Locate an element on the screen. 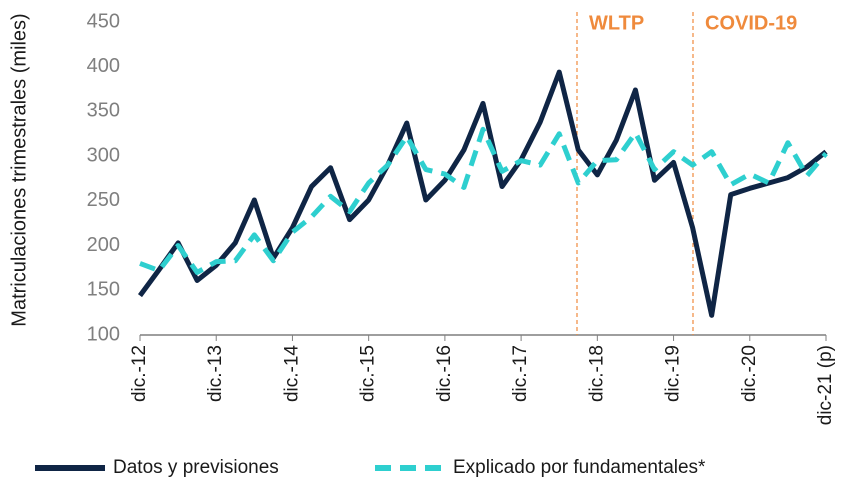 Image resolution: width=842 pixels, height=482 pixels. legend-label: Datos y previsiones is located at coordinates (196, 467).